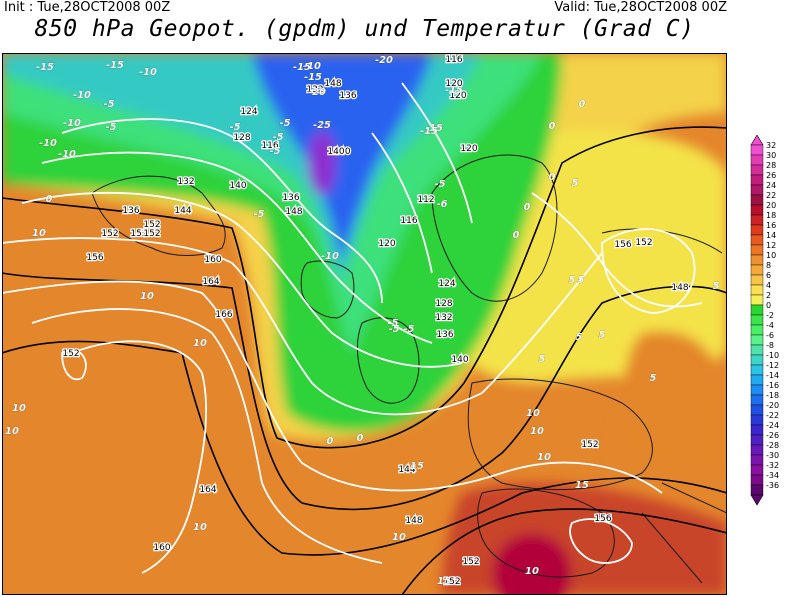  I want to click on geopotential-label: 128, so click(241, 138).